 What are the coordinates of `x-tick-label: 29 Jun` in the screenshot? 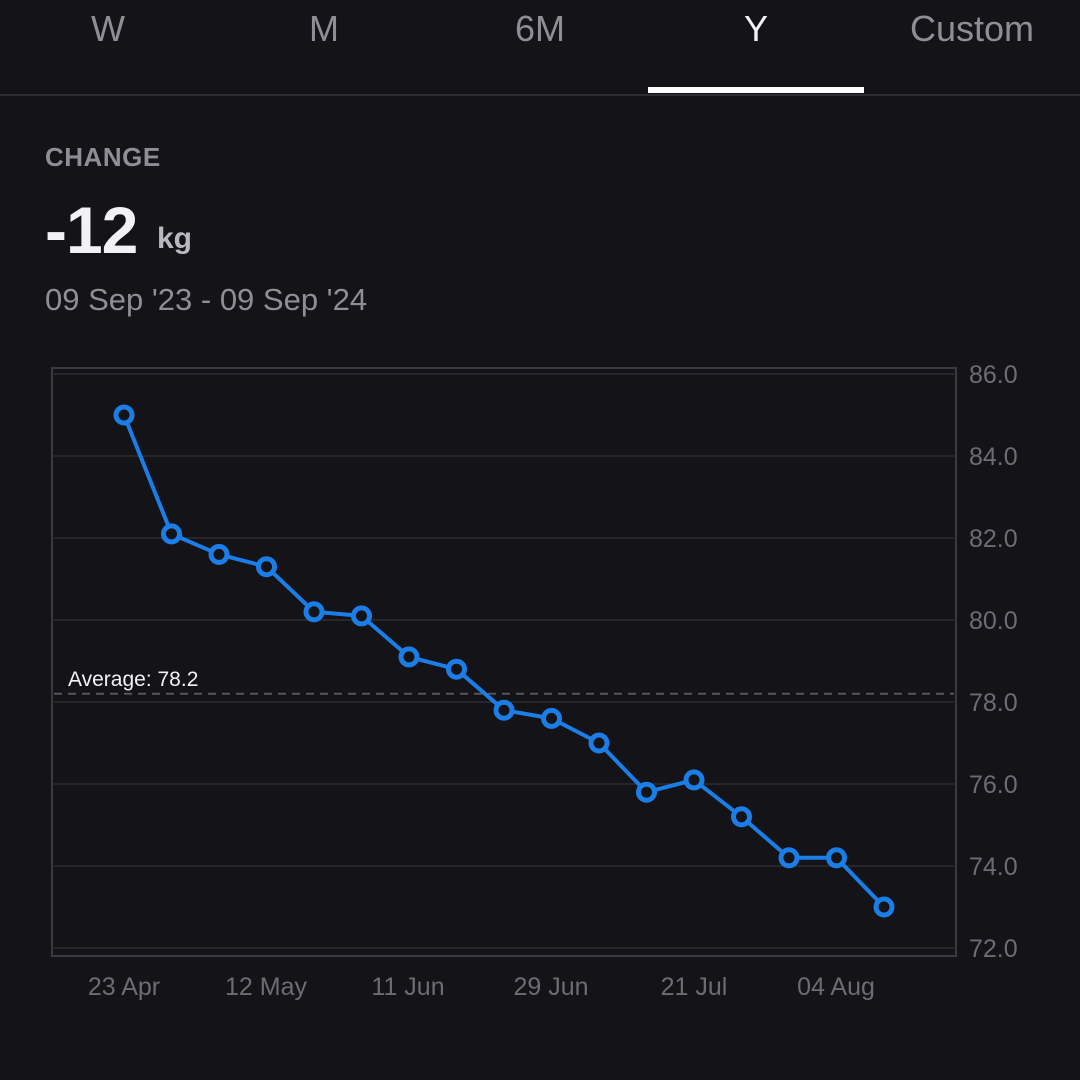 It's located at (550, 987).